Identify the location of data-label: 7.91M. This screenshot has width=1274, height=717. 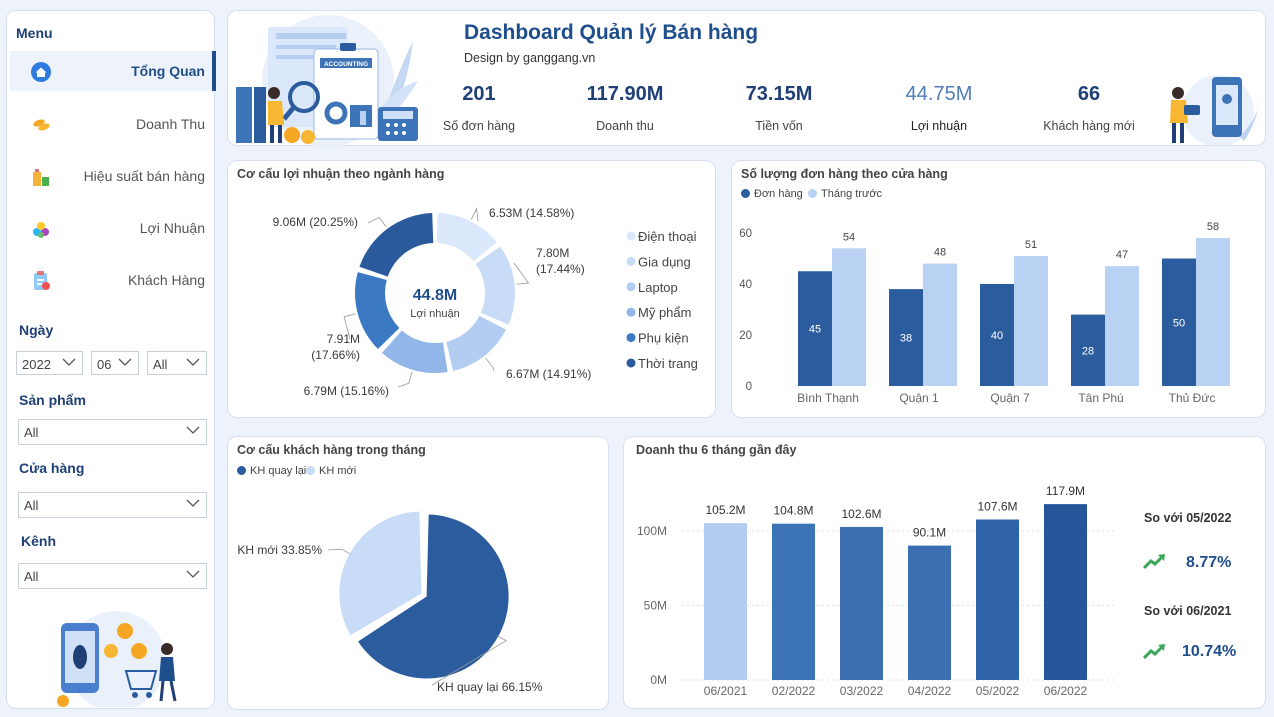
(343, 339).